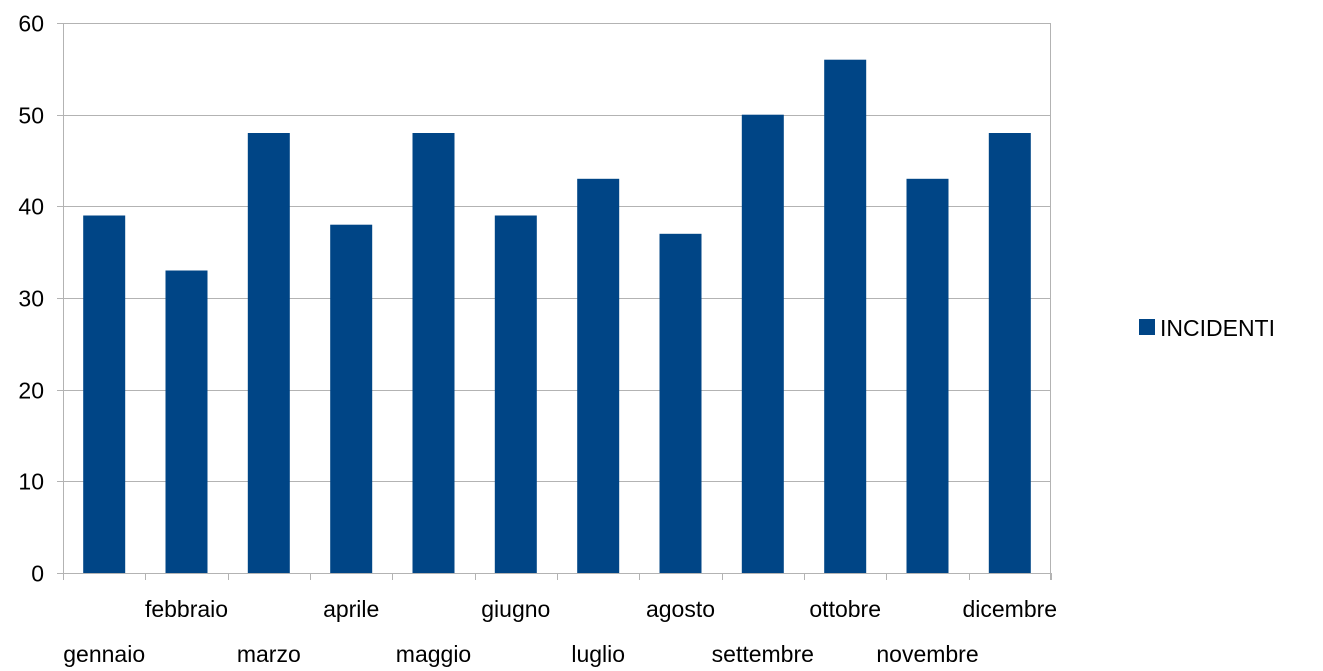 This screenshot has height=671, width=1323. I want to click on y-tick-label: 50, so click(31, 116).